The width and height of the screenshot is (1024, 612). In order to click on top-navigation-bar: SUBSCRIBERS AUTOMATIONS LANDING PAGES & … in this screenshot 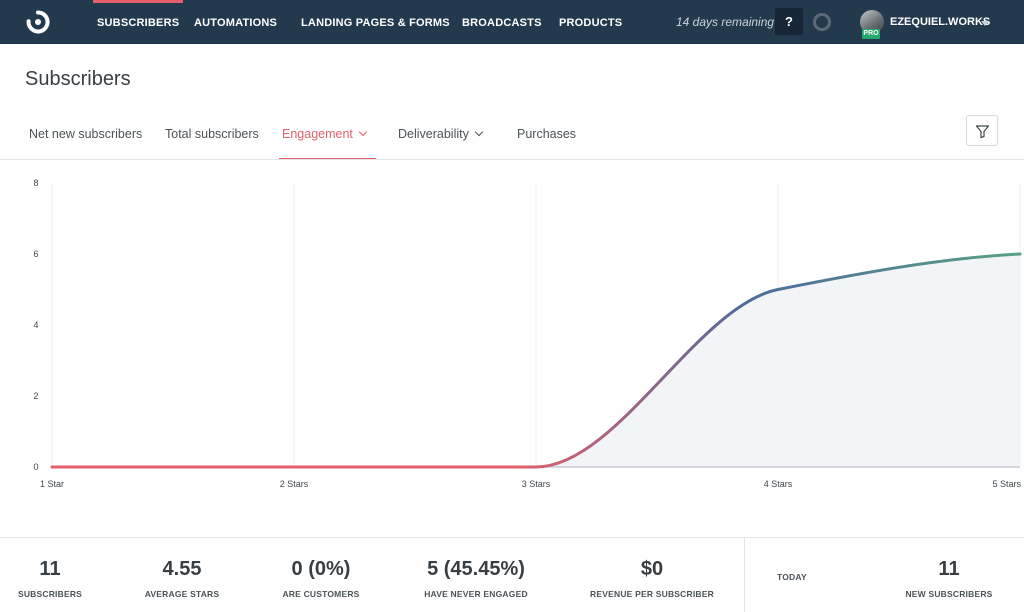, I will do `click(512, 22)`.